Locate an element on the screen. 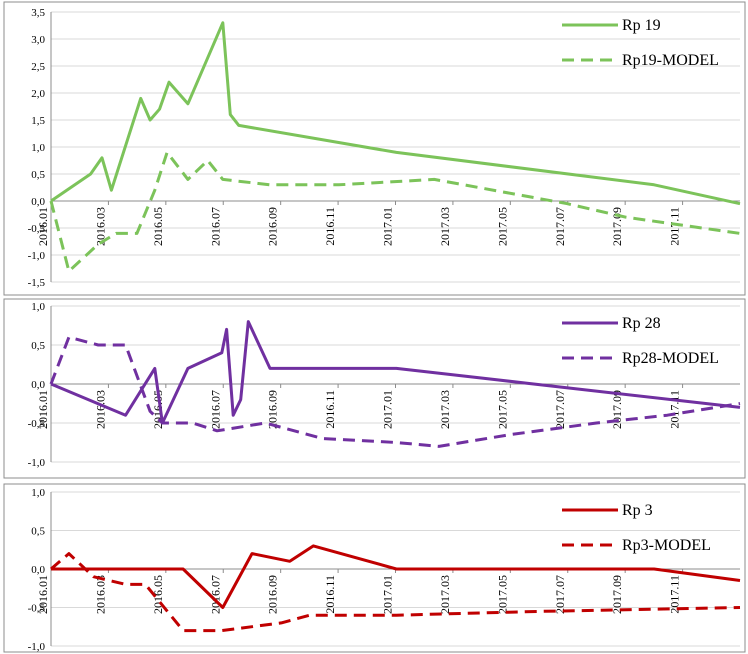  legend-label: Rp28-MODEL is located at coordinates (670, 358).